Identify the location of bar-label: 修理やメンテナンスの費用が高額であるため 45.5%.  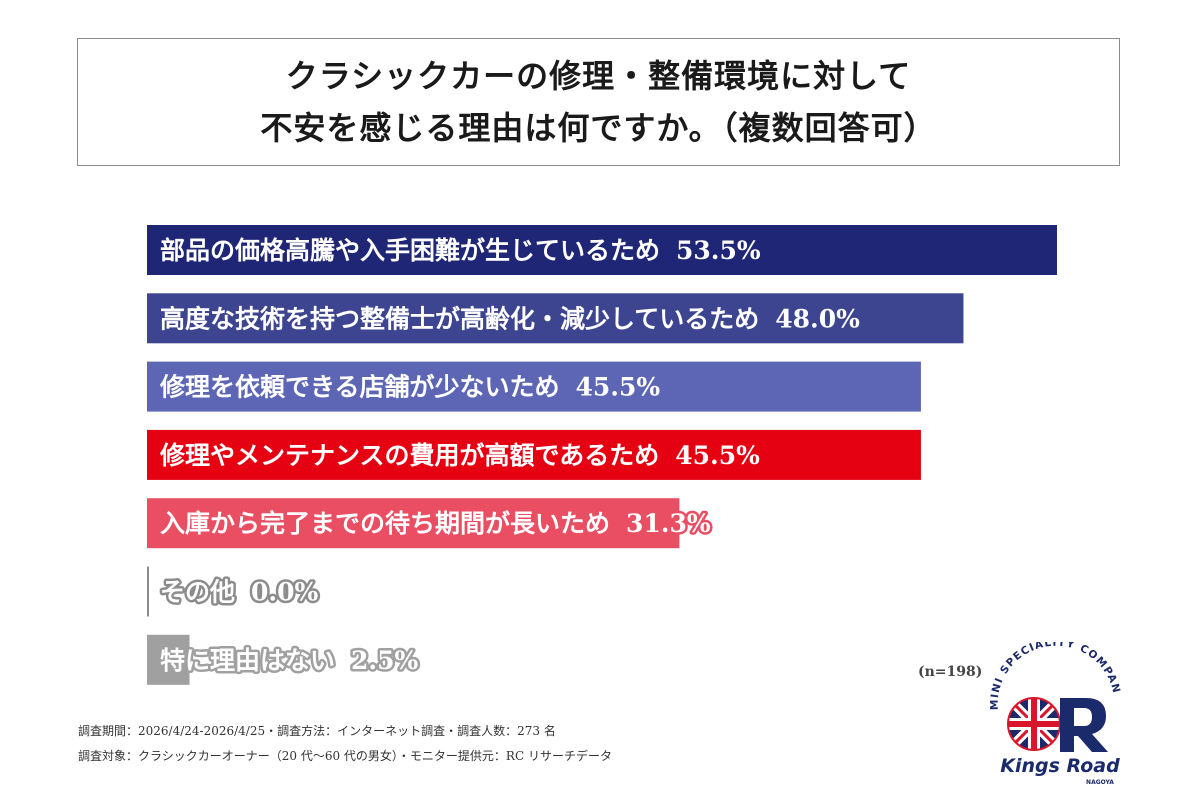
(459, 455).